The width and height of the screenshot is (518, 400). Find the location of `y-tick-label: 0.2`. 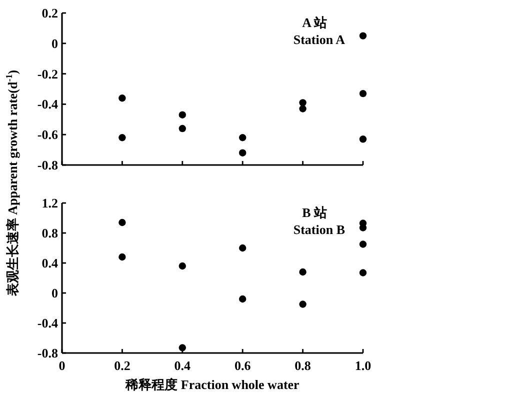

y-tick-label: 0.2 is located at coordinates (50, 13).